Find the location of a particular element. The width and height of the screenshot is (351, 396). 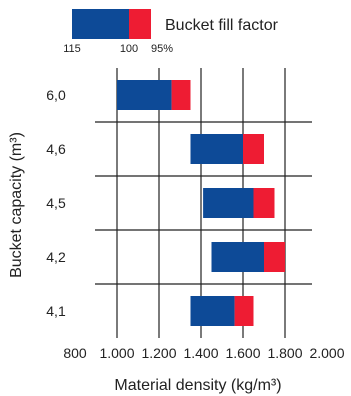

bar-main-6,0 is located at coordinates (144, 95).